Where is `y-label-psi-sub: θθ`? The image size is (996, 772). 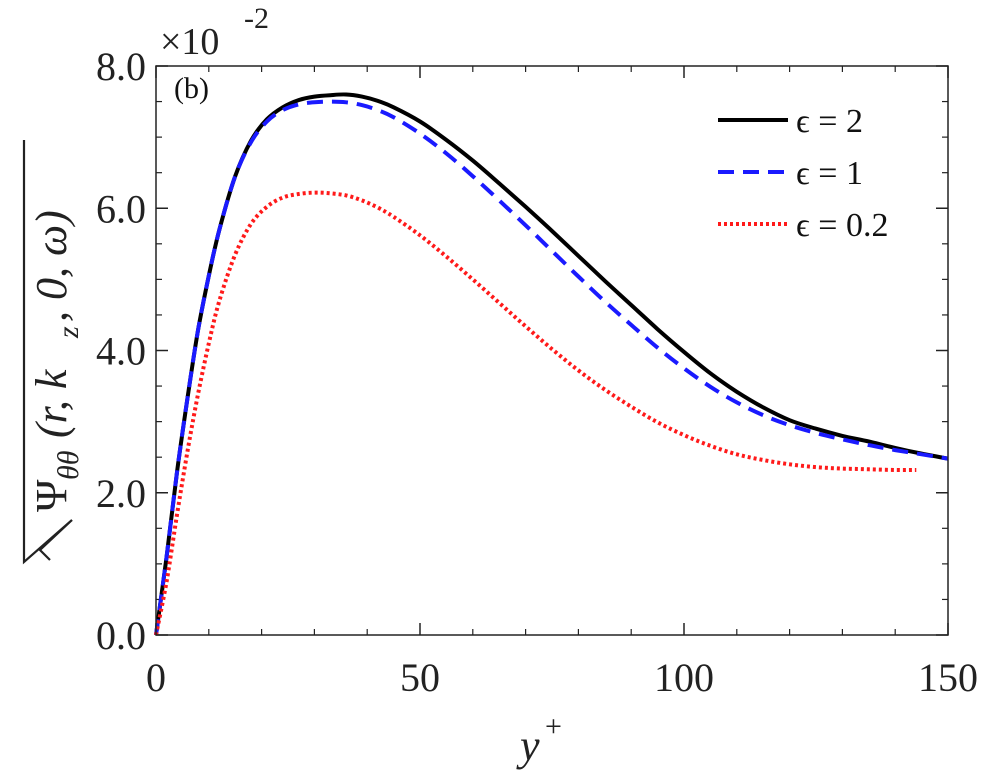 y-label-psi-sub: θθ is located at coordinates (68, 465).